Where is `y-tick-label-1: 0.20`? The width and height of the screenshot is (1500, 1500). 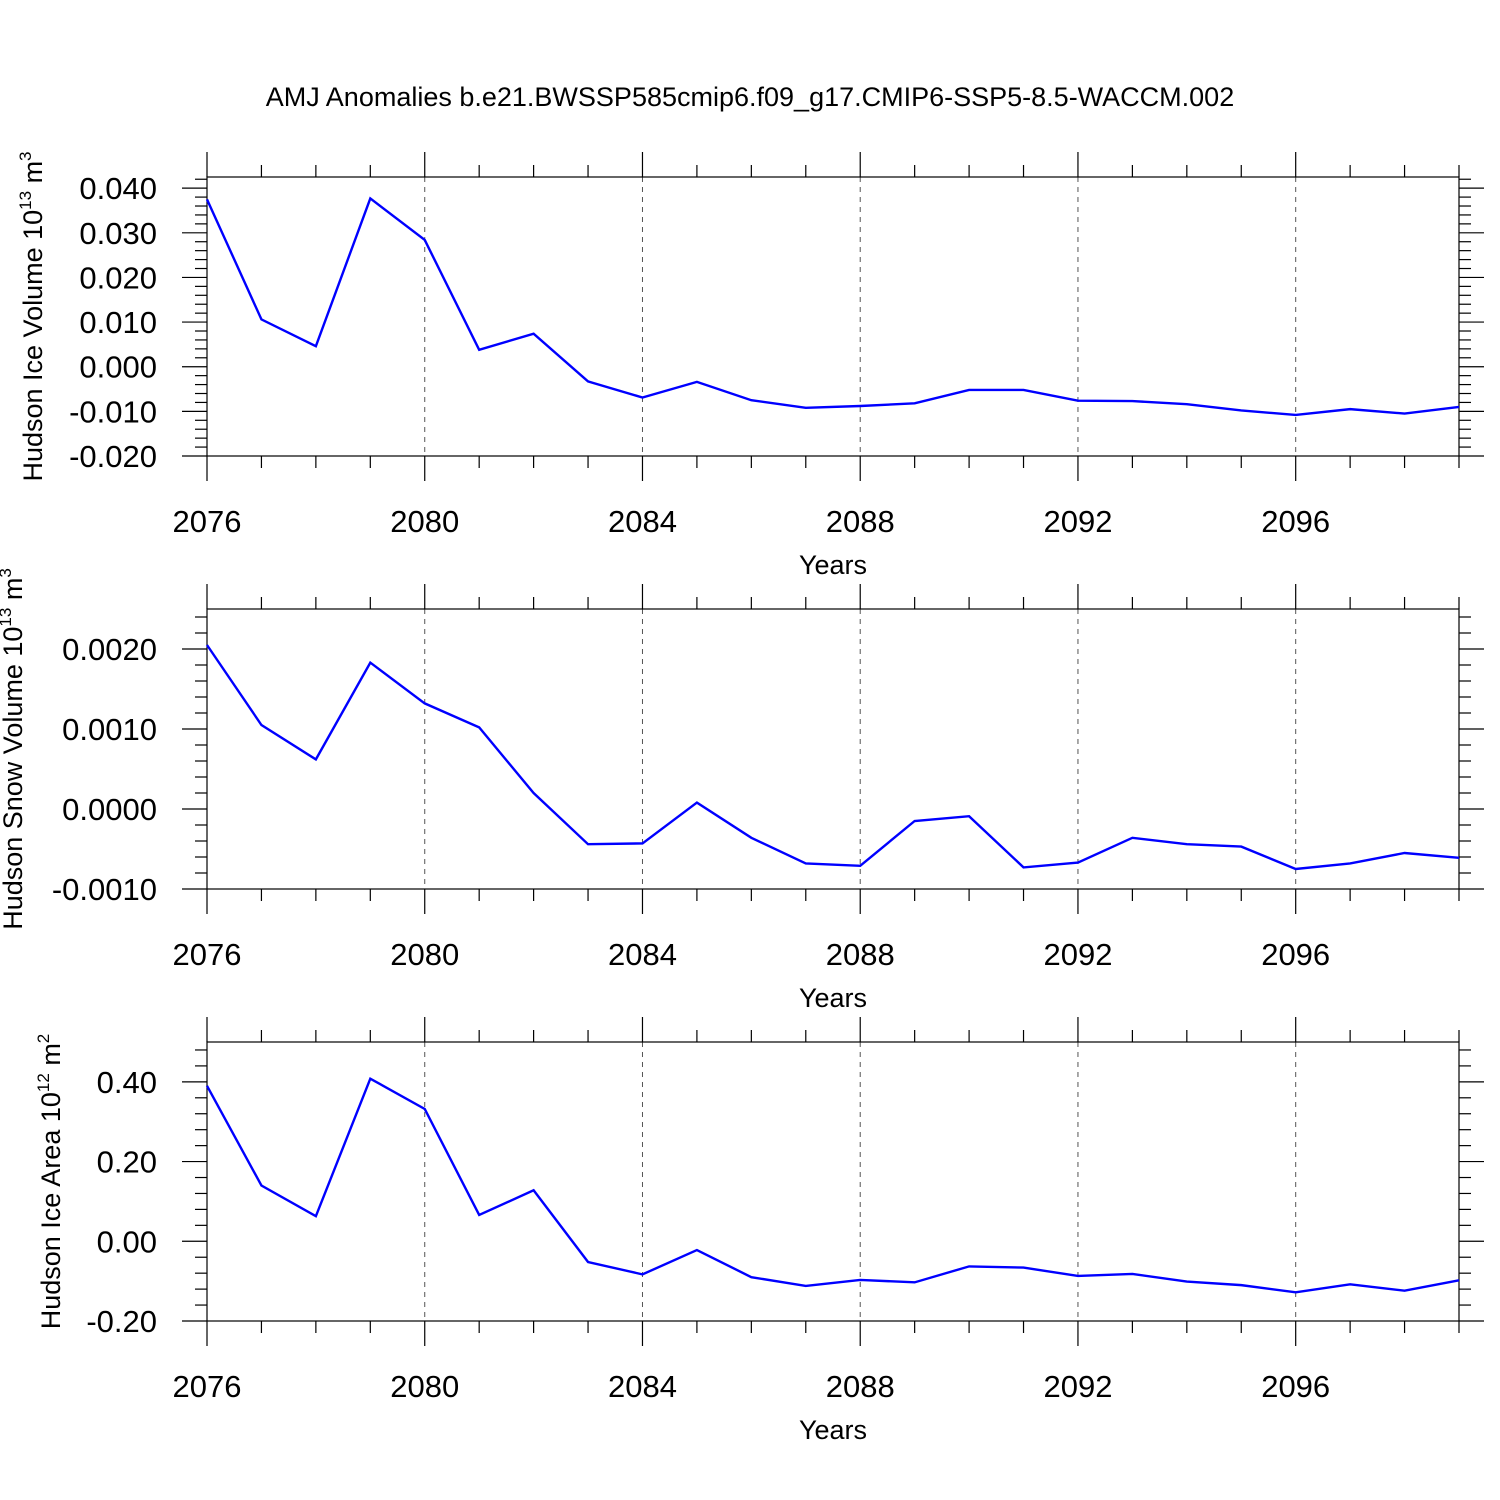
y-tick-label-1: 0.20 is located at coordinates (127, 1162).